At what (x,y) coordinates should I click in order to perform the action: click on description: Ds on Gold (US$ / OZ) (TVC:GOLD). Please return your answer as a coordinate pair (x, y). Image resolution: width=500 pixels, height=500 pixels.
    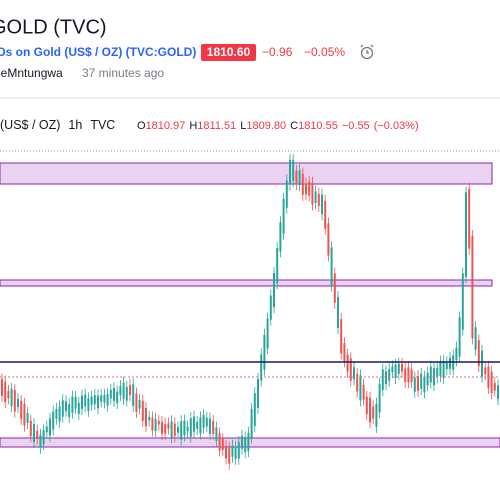
    Looking at the image, I should click on (98, 52).